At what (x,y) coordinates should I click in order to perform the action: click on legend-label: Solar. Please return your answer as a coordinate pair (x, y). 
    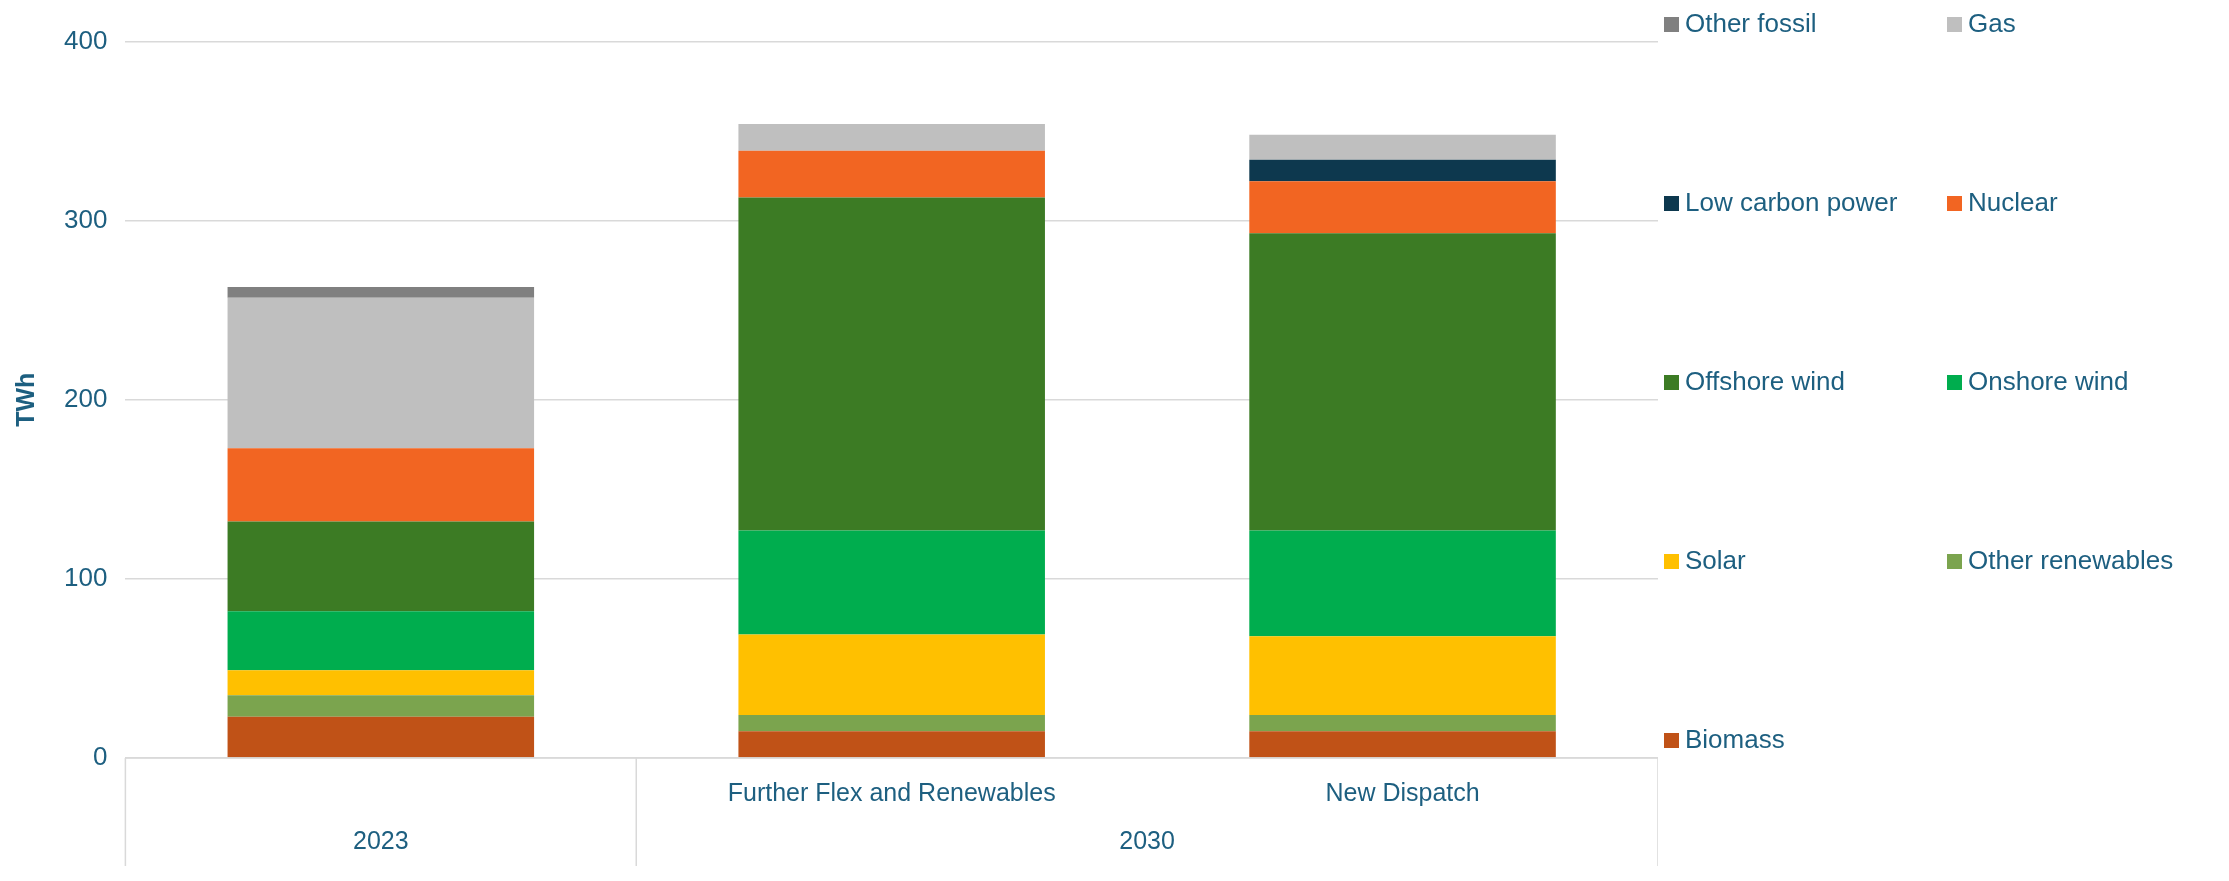
    Looking at the image, I should click on (1715, 560).